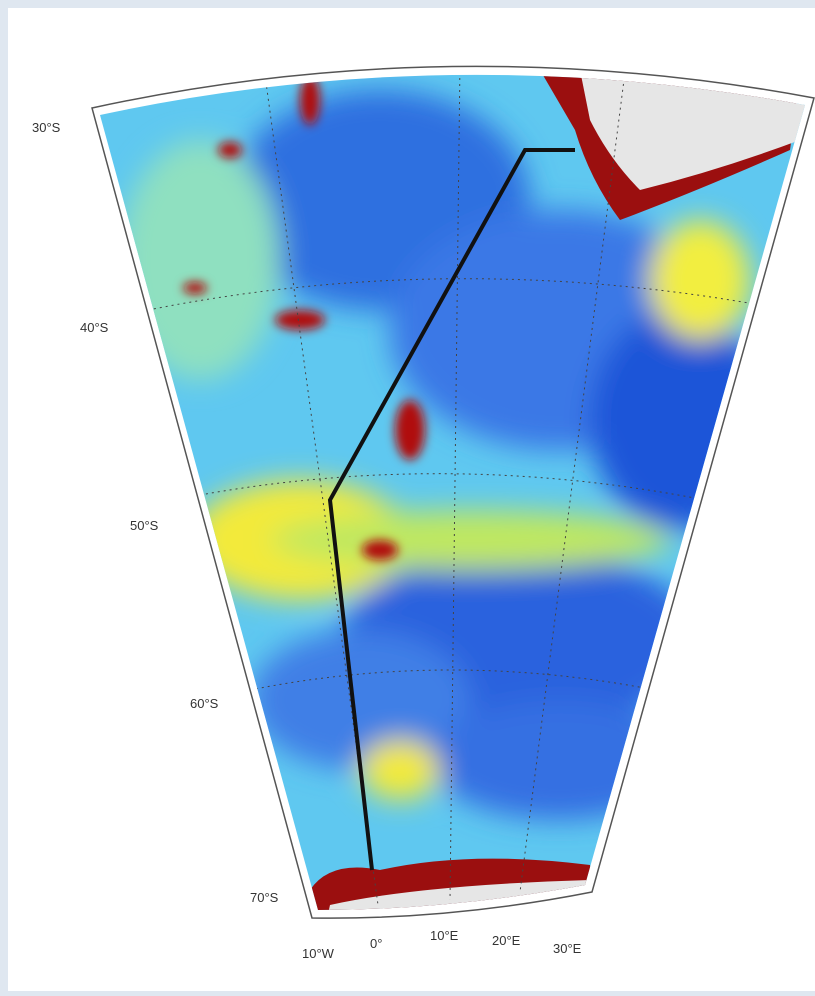 The image size is (815, 996). Describe the element at coordinates (567, 948) in the screenshot. I see `lon-label: 30°E` at that location.